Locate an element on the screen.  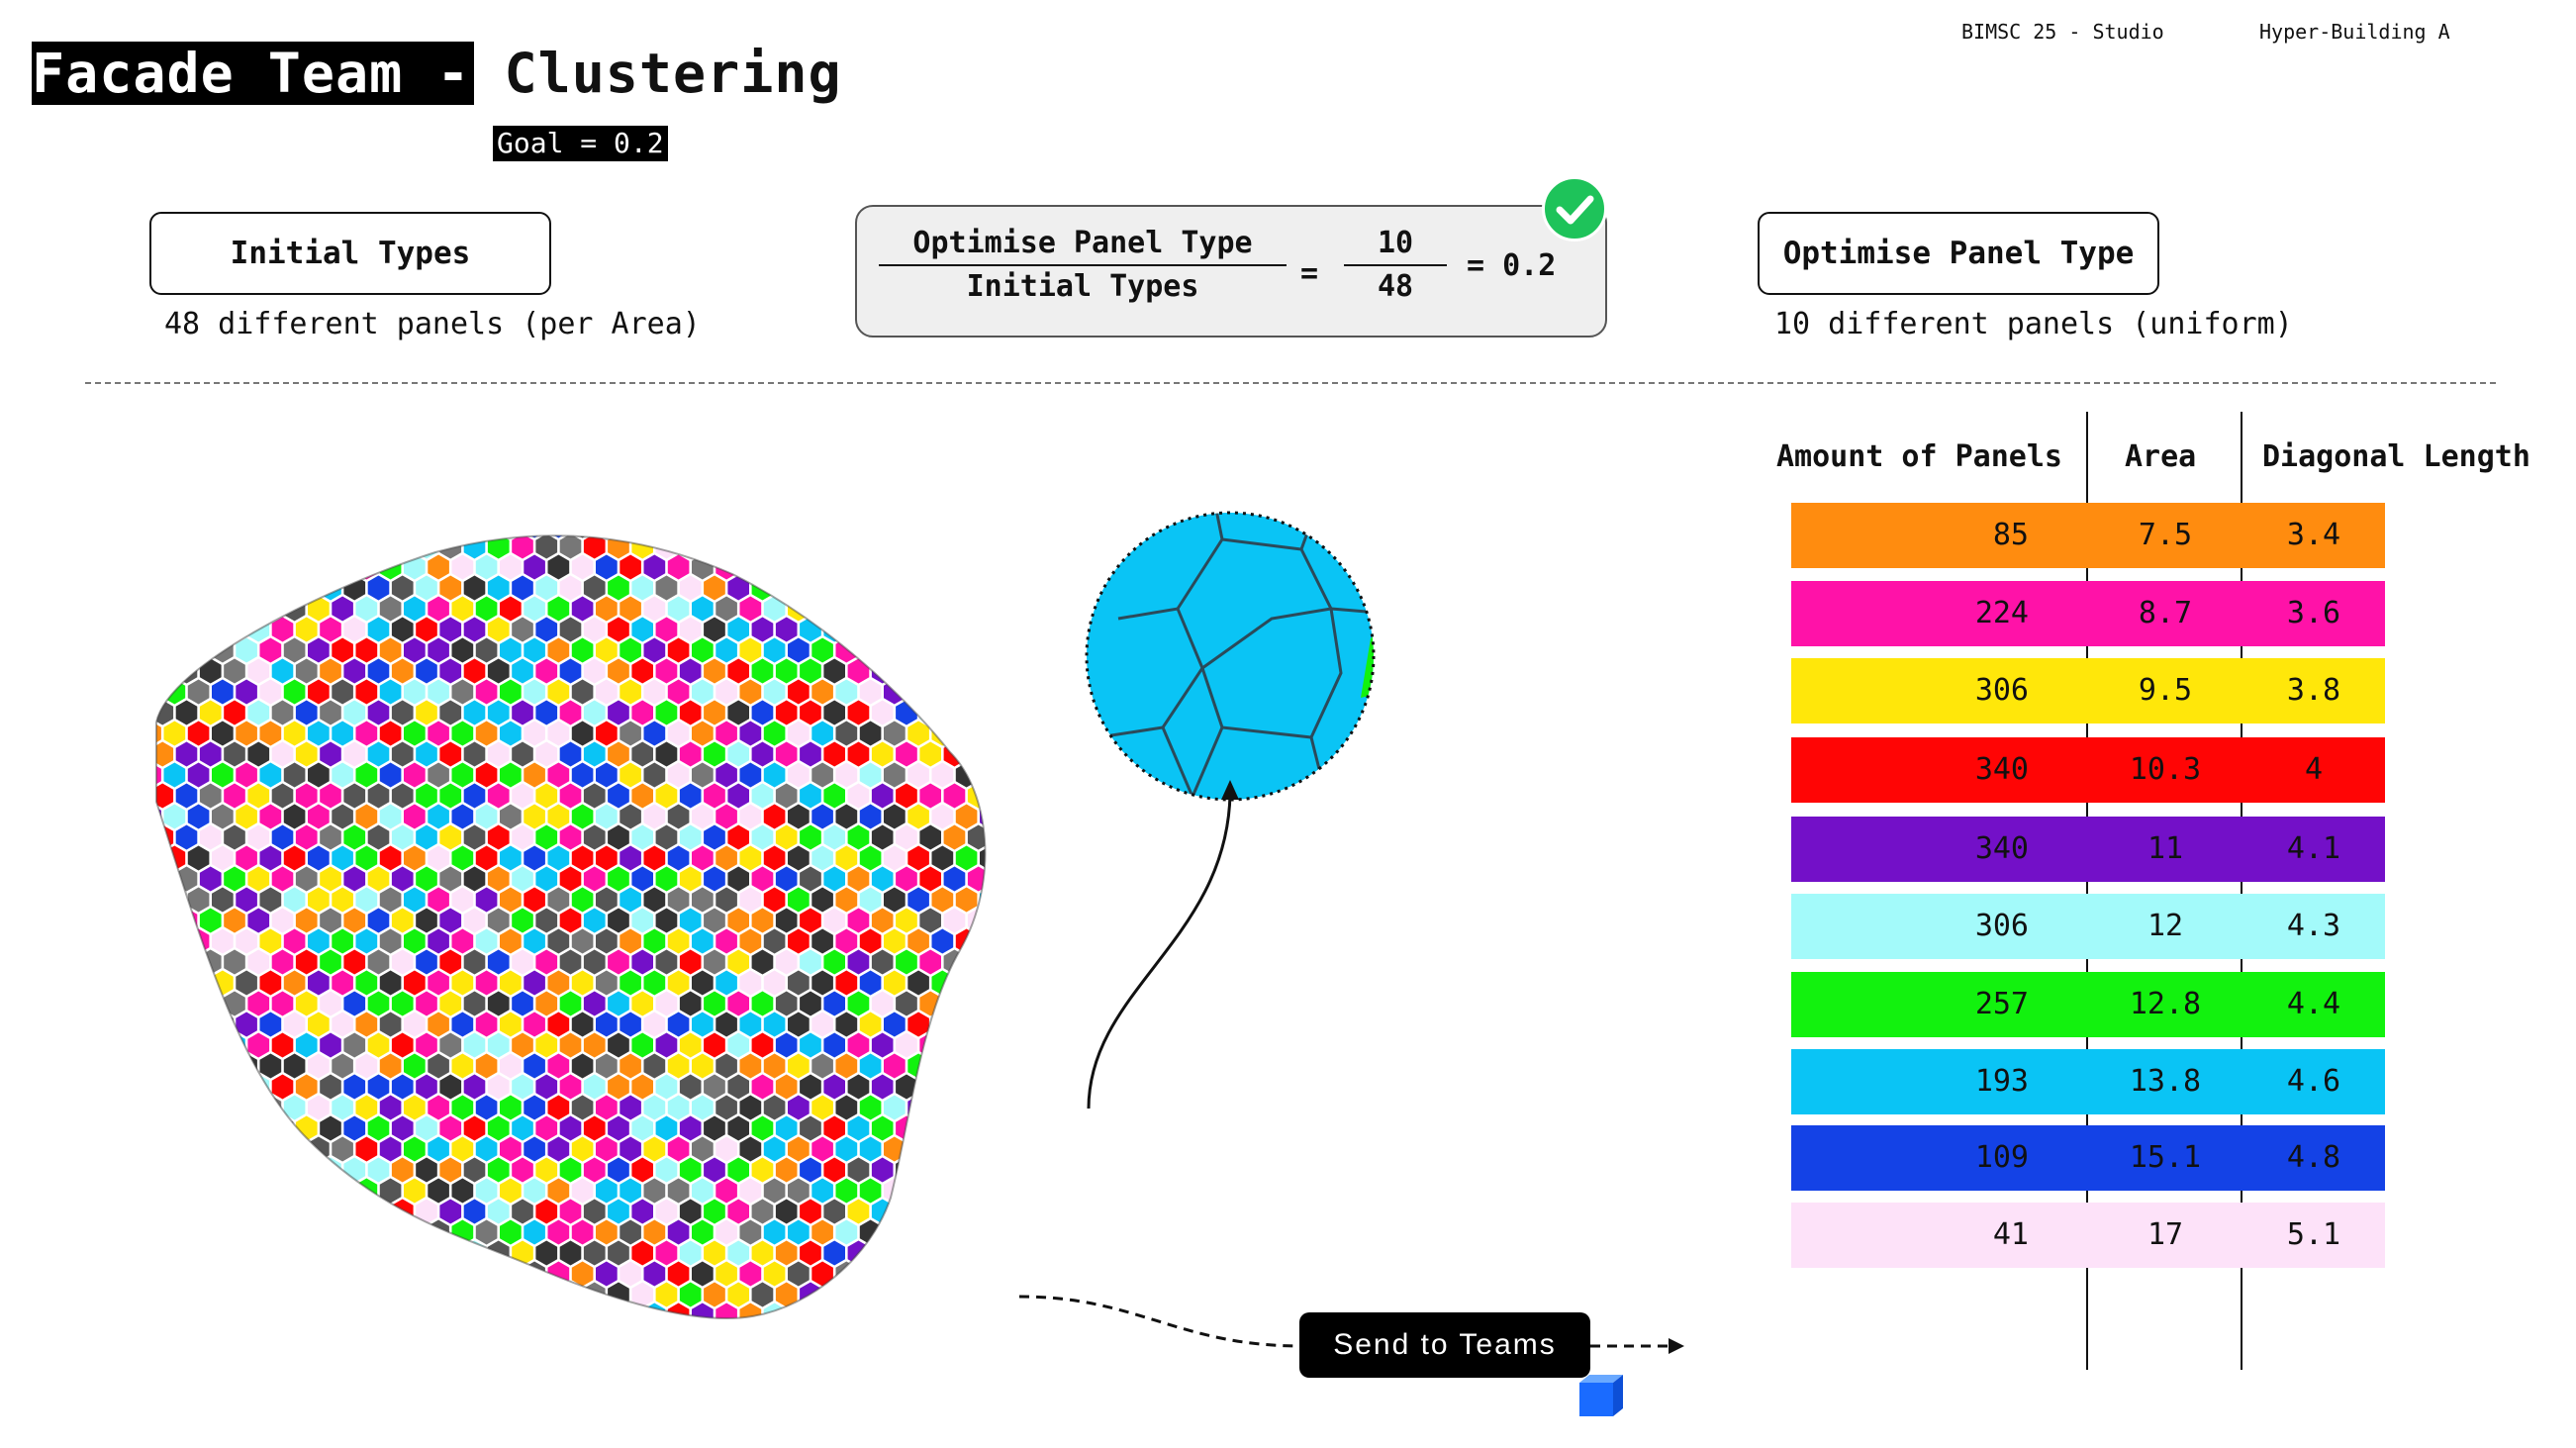
table-row: 109 15.1 4.8 is located at coordinates (2088, 1158).